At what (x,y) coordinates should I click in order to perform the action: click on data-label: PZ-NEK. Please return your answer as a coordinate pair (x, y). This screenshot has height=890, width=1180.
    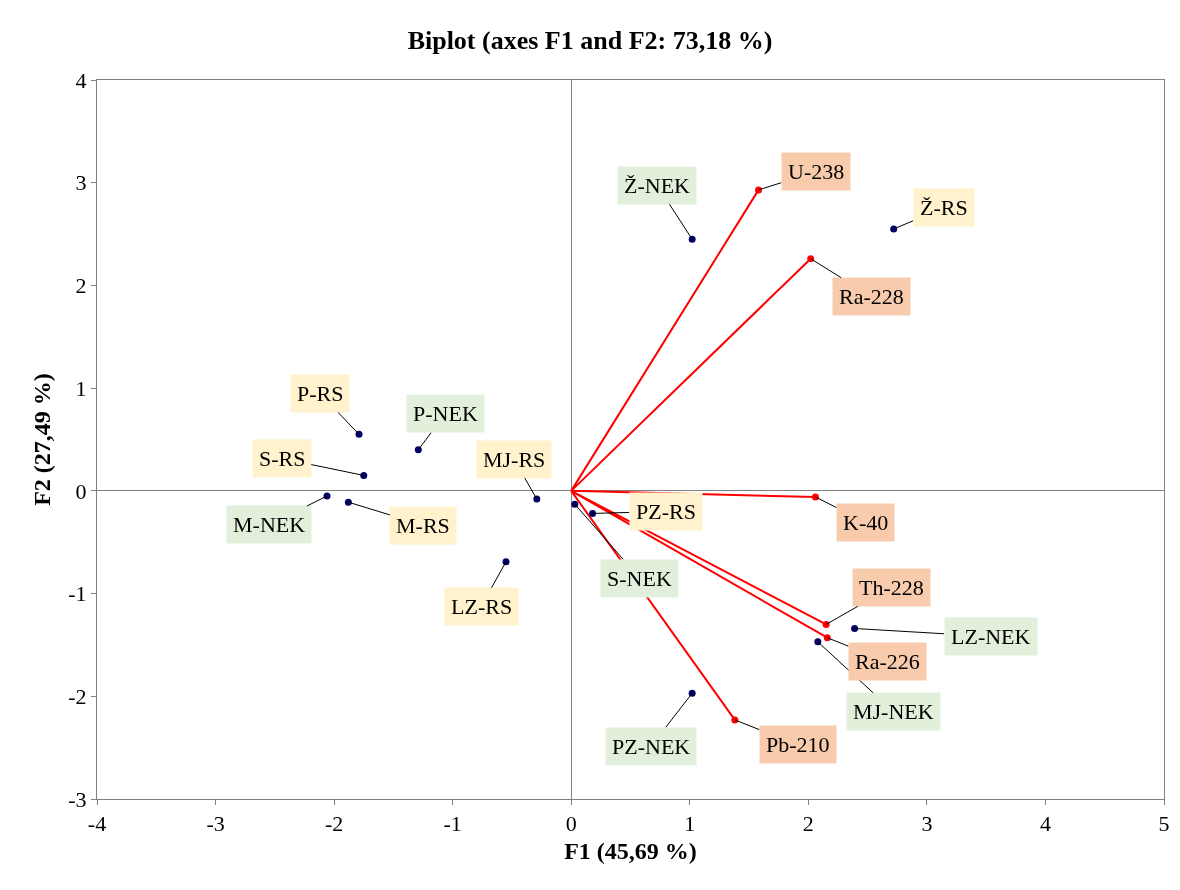
    Looking at the image, I should click on (651, 746).